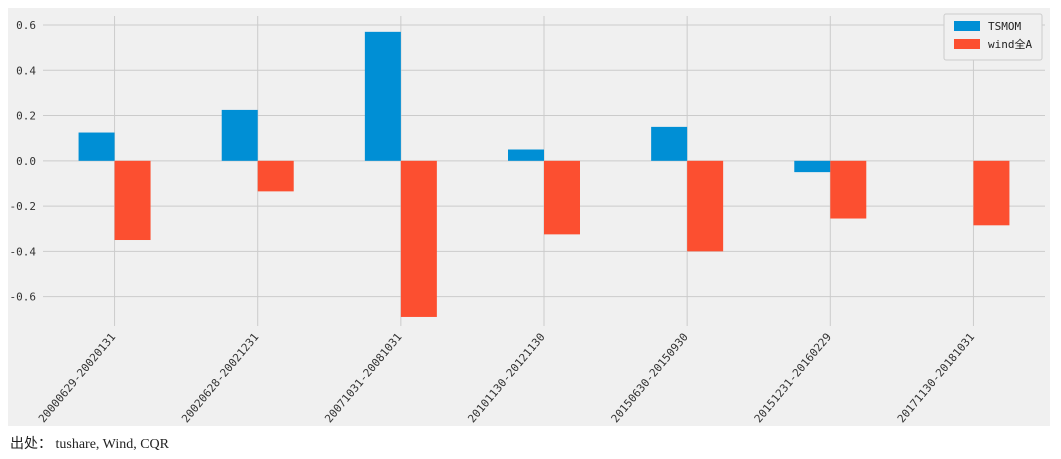 The width and height of the screenshot is (1061, 459). Describe the element at coordinates (77, 378) in the screenshot. I see `x-tick-label: 20000629-20020131` at that location.